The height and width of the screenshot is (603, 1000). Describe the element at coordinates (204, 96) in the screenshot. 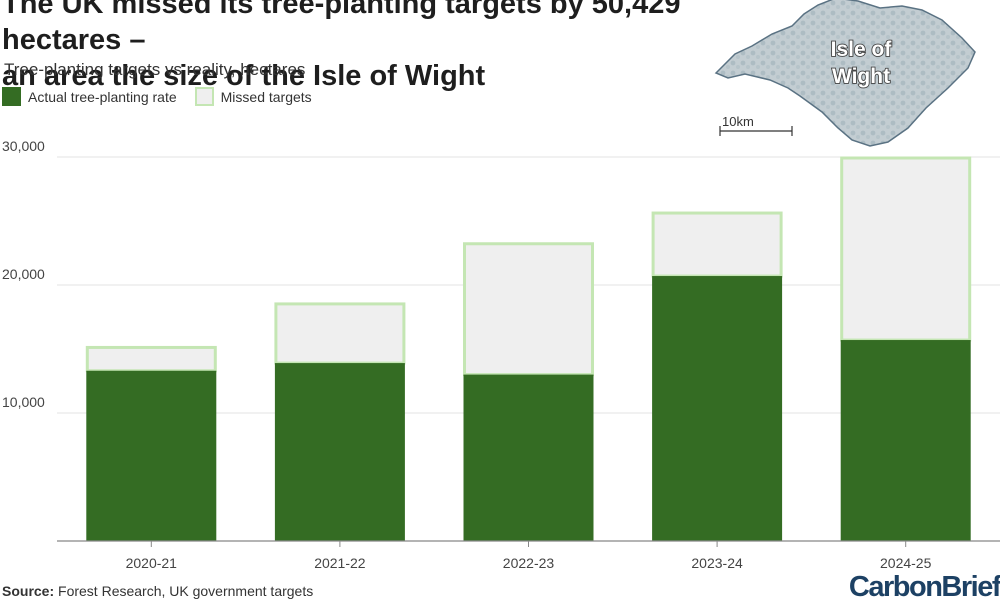

I see `legend-swatch-missed` at that location.